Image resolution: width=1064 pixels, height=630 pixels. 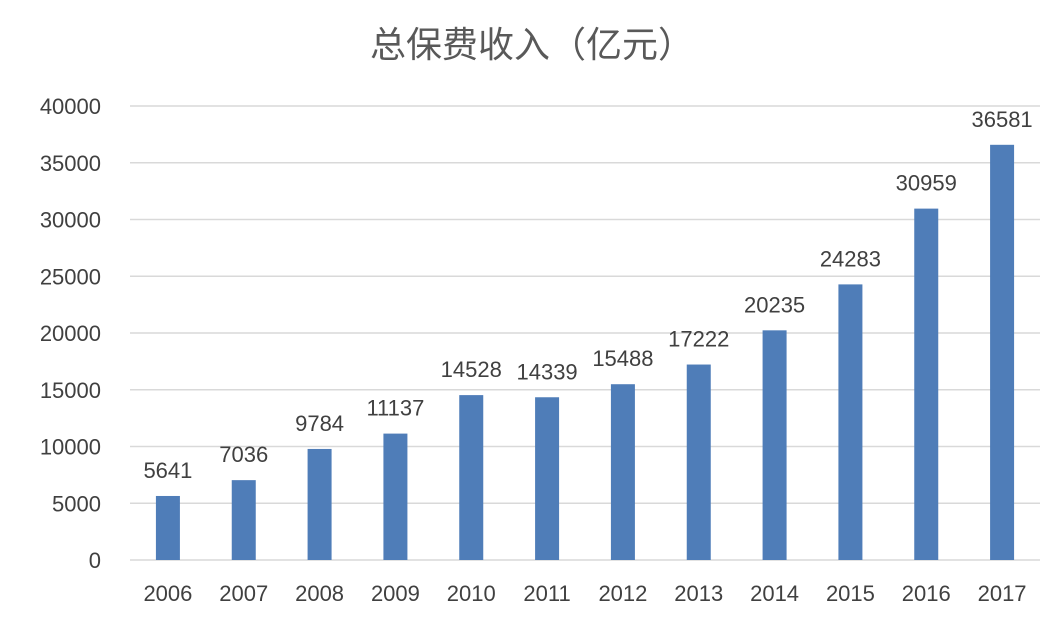 What do you see at coordinates (319, 423) in the screenshot?
I see `data-label-2008: 9784` at bounding box center [319, 423].